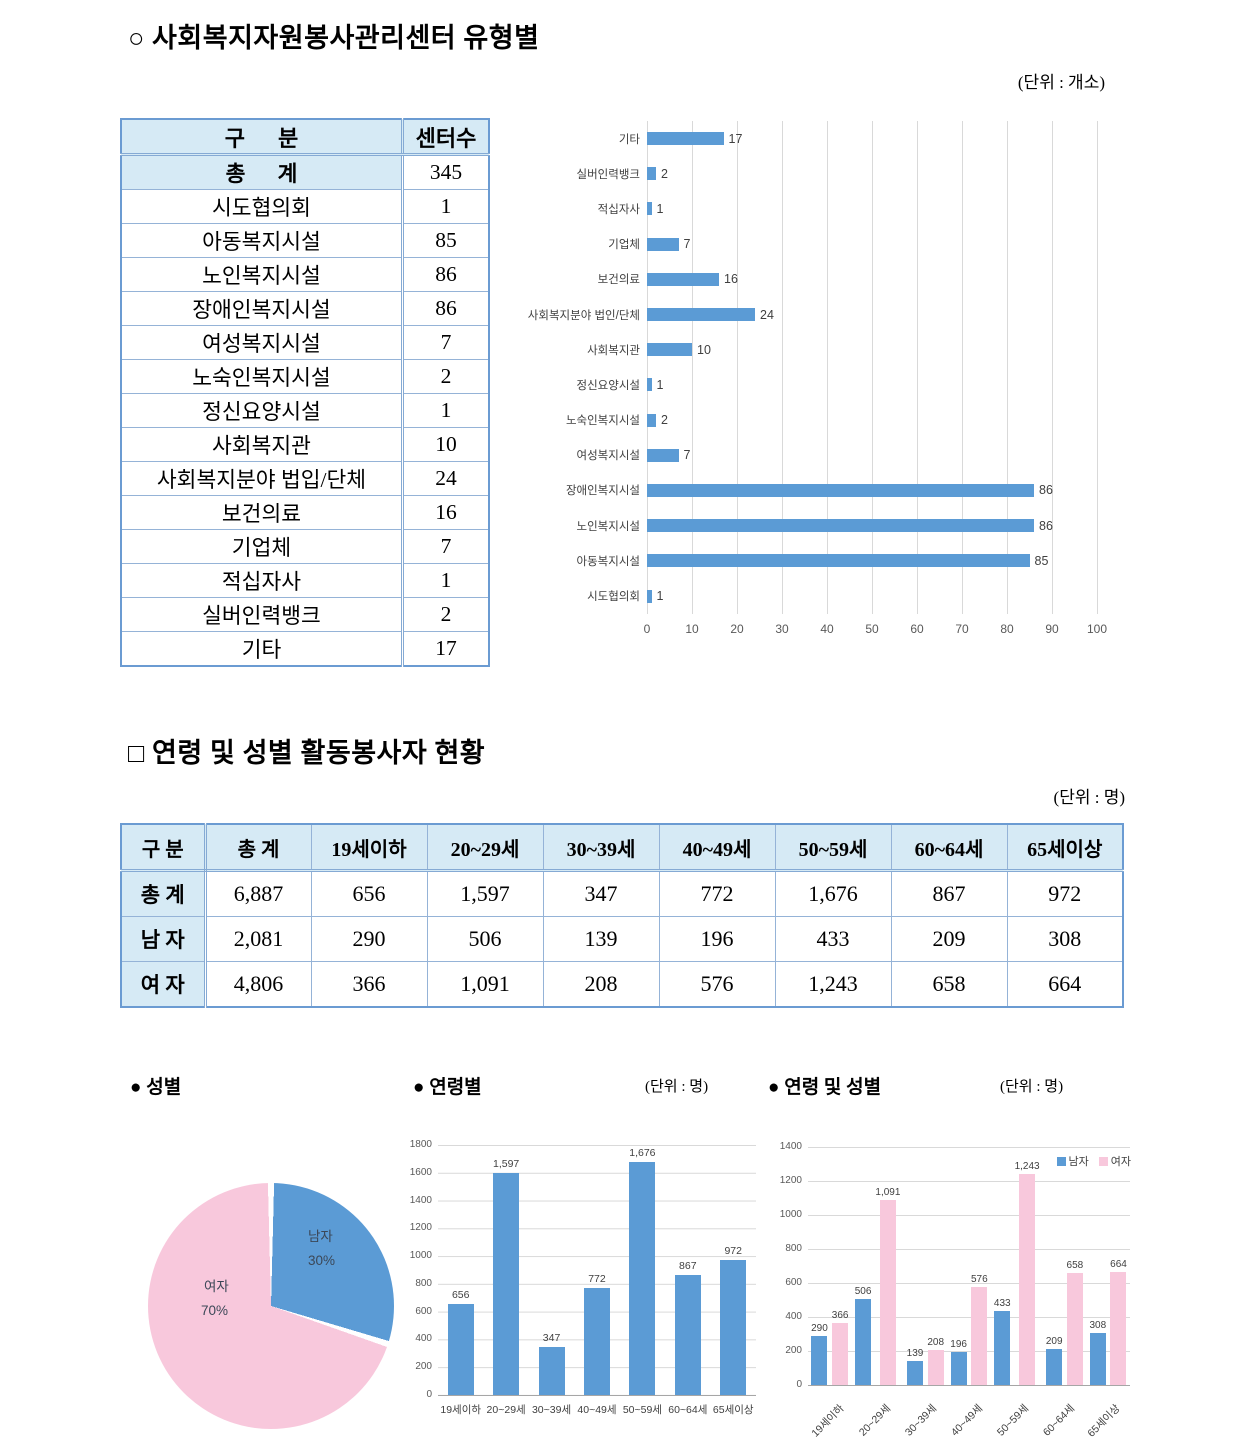 This screenshot has height=1454, width=1239. What do you see at coordinates (642, 1153) in the screenshot?
I see `bar-value-label: 1,676` at bounding box center [642, 1153].